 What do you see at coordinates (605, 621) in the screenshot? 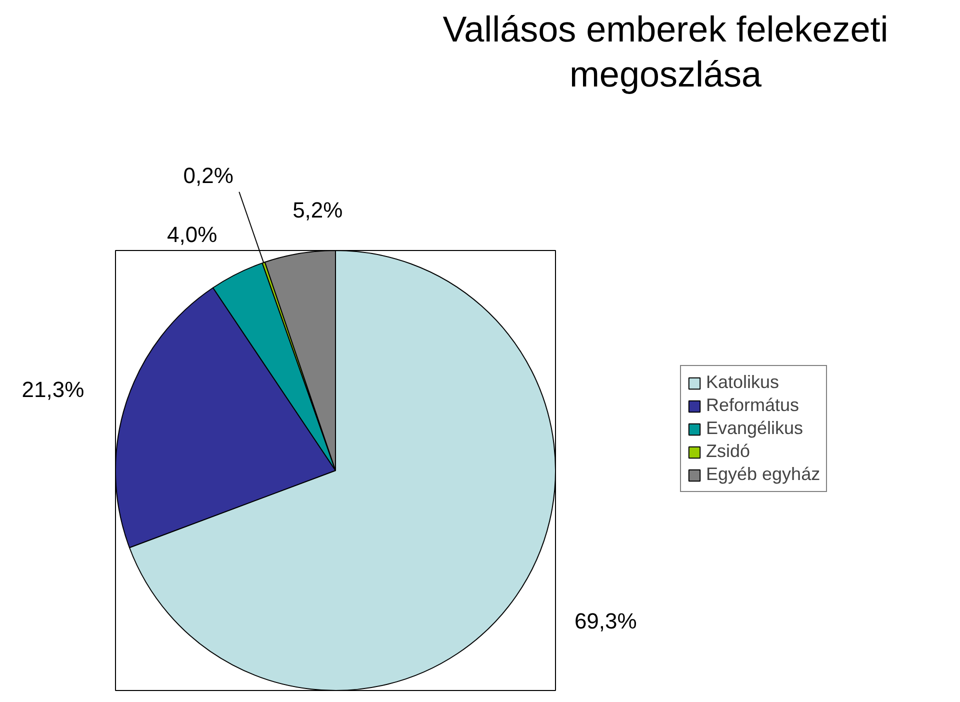
I see `data-label: 69,3%` at bounding box center [605, 621].